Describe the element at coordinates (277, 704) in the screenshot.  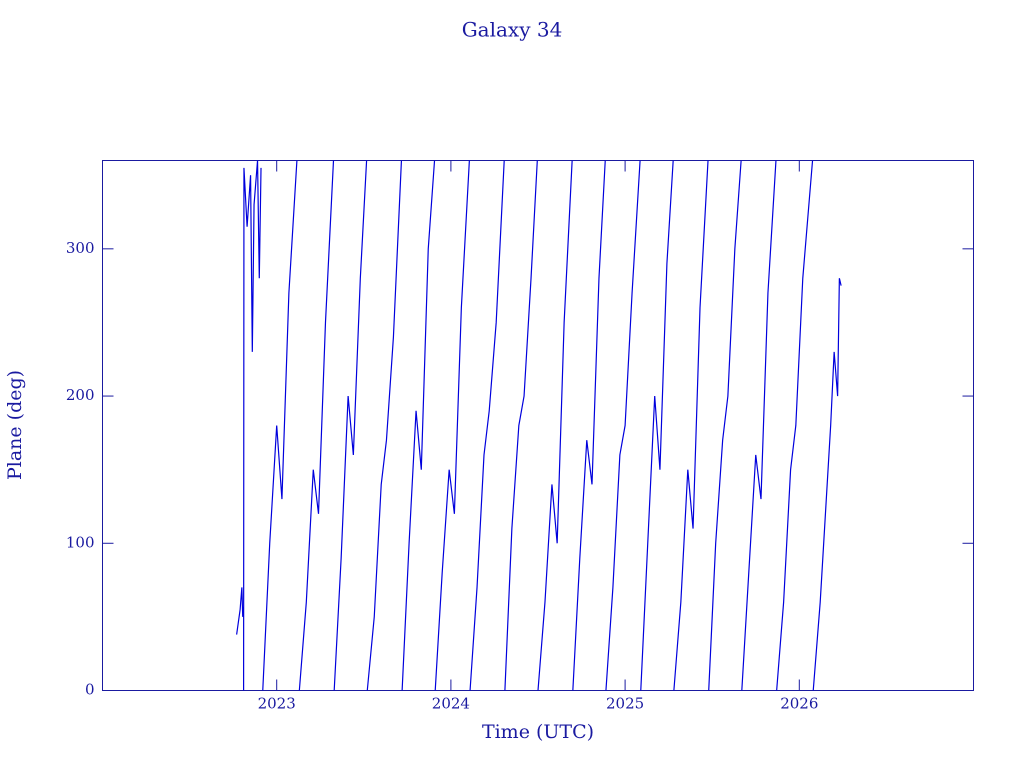
I see `x-tick-label: 2023` at that location.